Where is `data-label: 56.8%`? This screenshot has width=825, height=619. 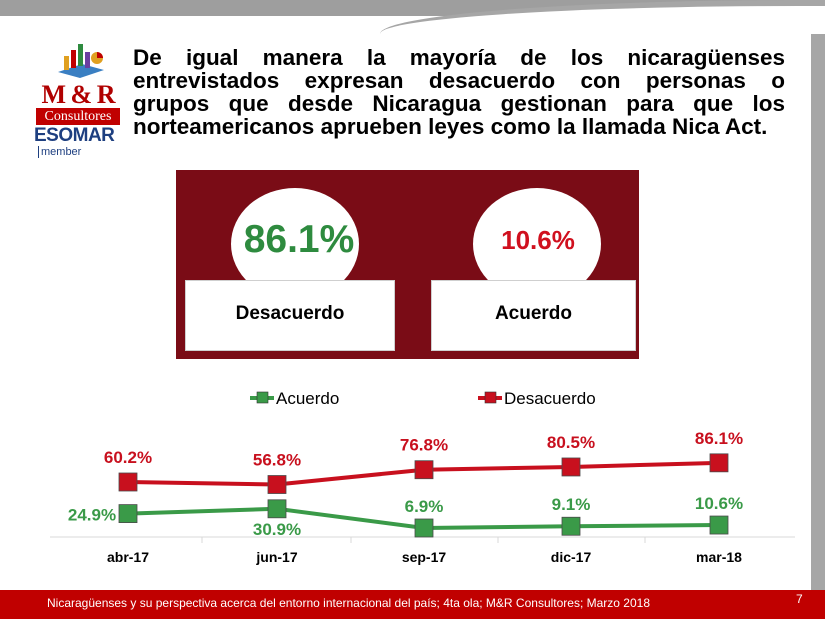
data-label: 56.8% is located at coordinates (277, 460).